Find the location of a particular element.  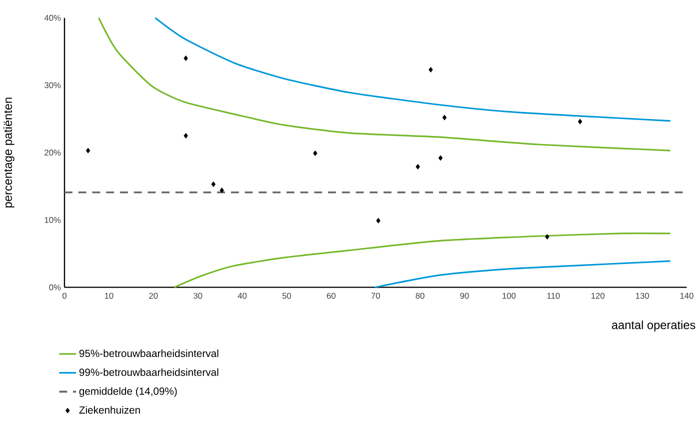

x-tick-label: 50 is located at coordinates (287, 295).